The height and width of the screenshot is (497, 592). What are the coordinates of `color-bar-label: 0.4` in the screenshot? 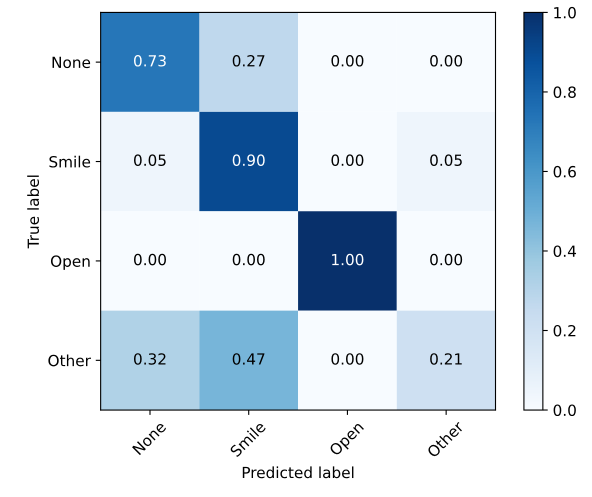 It's located at (565, 251).